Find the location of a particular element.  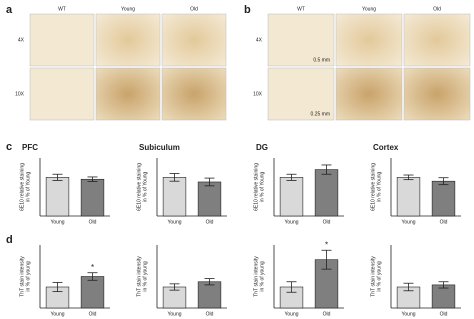

chart-title: PFC is located at coordinates (30, 147).